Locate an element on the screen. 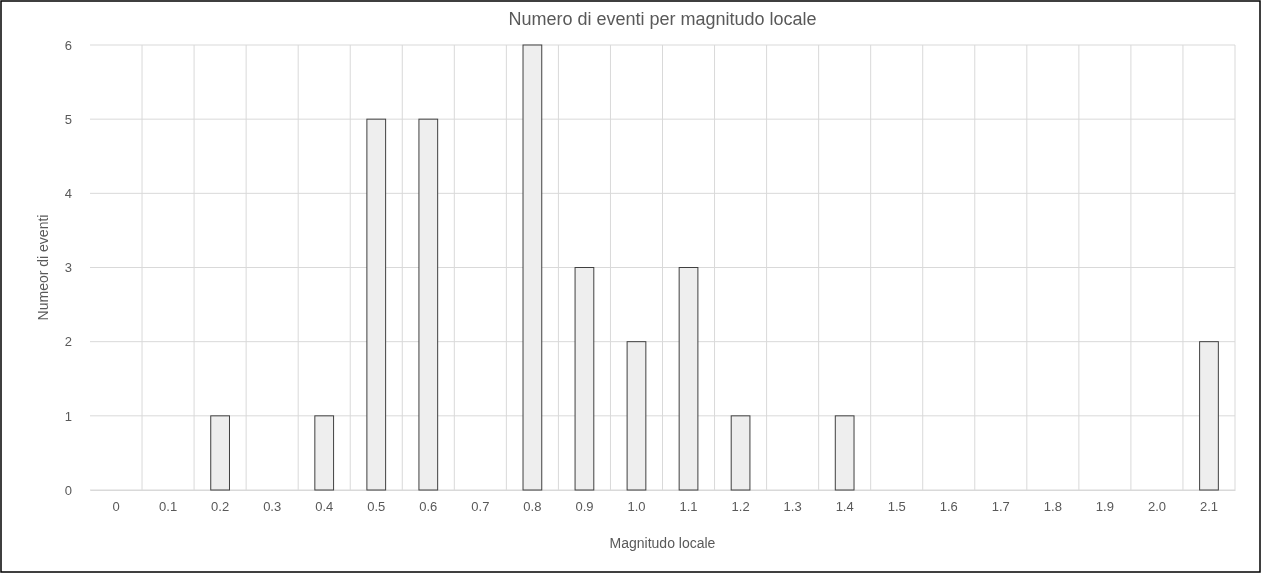  x-tick-label: 2.0 is located at coordinates (1156, 507).